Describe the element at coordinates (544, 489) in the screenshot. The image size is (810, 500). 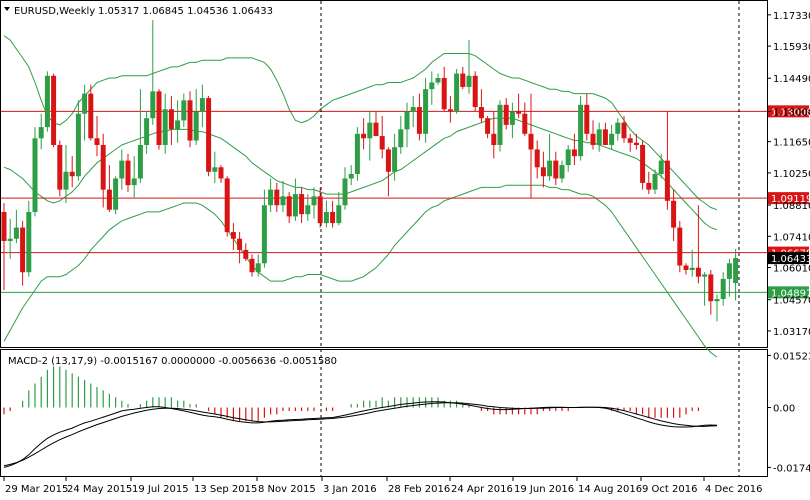
I see `time-tick-label: 19 Jun 2016` at that location.